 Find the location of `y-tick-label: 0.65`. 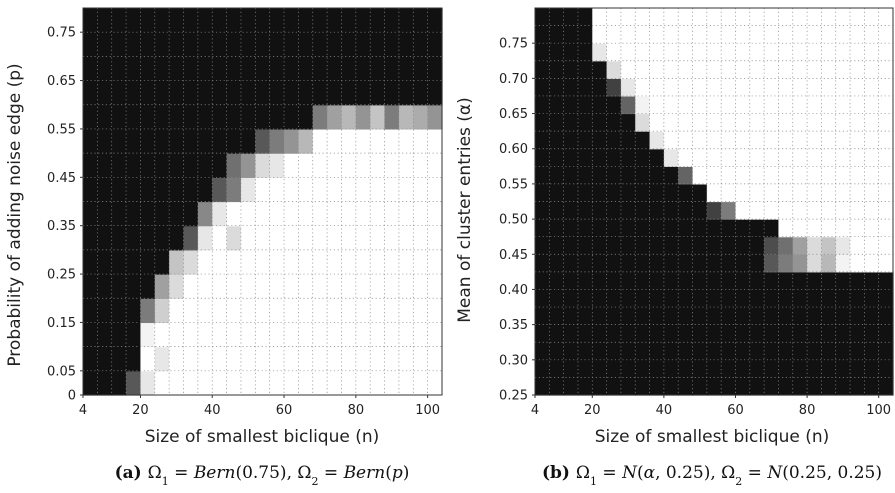

y-tick-label: 0.65 is located at coordinates (513, 114).